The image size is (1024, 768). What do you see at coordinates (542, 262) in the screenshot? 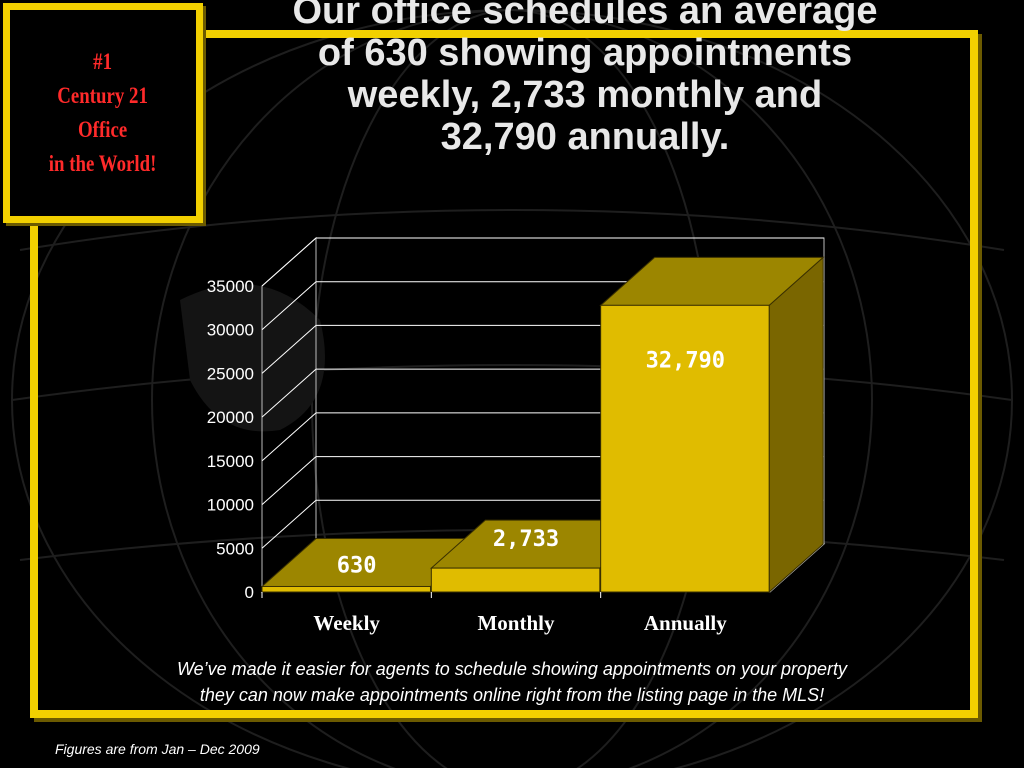
I see `gridline` at bounding box center [542, 262].